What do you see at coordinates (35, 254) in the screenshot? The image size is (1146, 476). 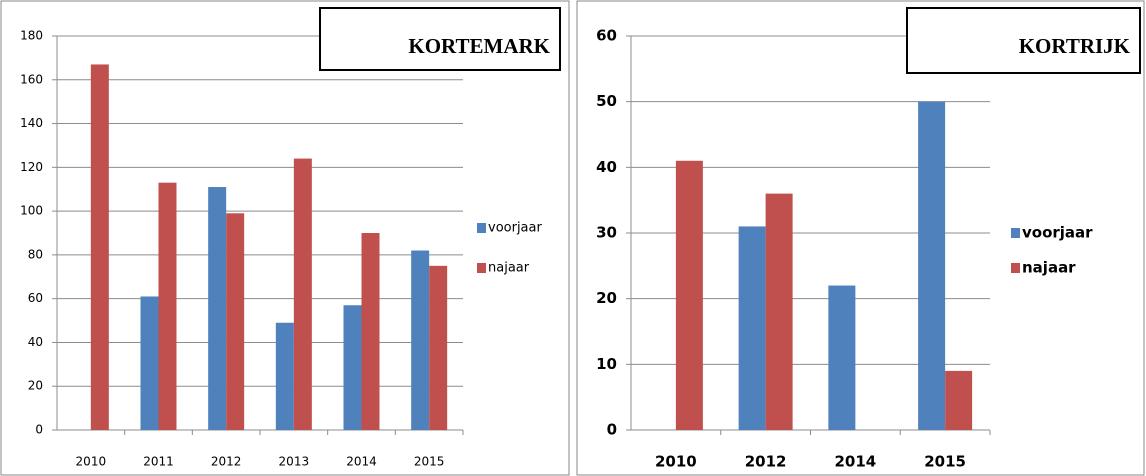 I see `y-tick-label: 80` at bounding box center [35, 254].